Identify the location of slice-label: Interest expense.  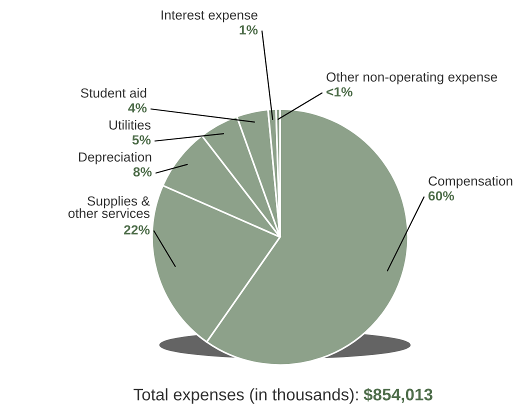
(210, 16).